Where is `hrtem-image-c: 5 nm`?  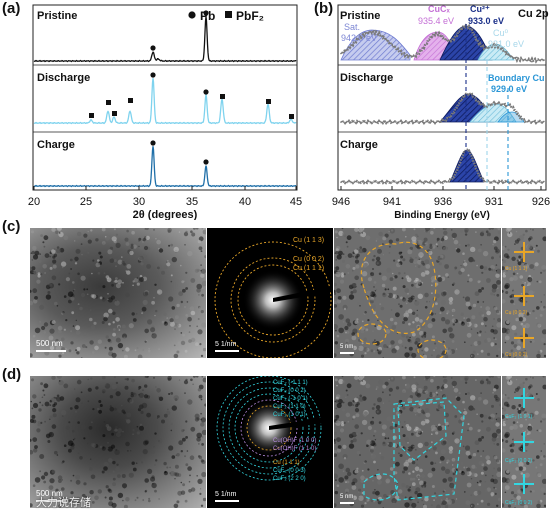
hrtem-image-c: 5 nm is located at coordinates (417, 293).